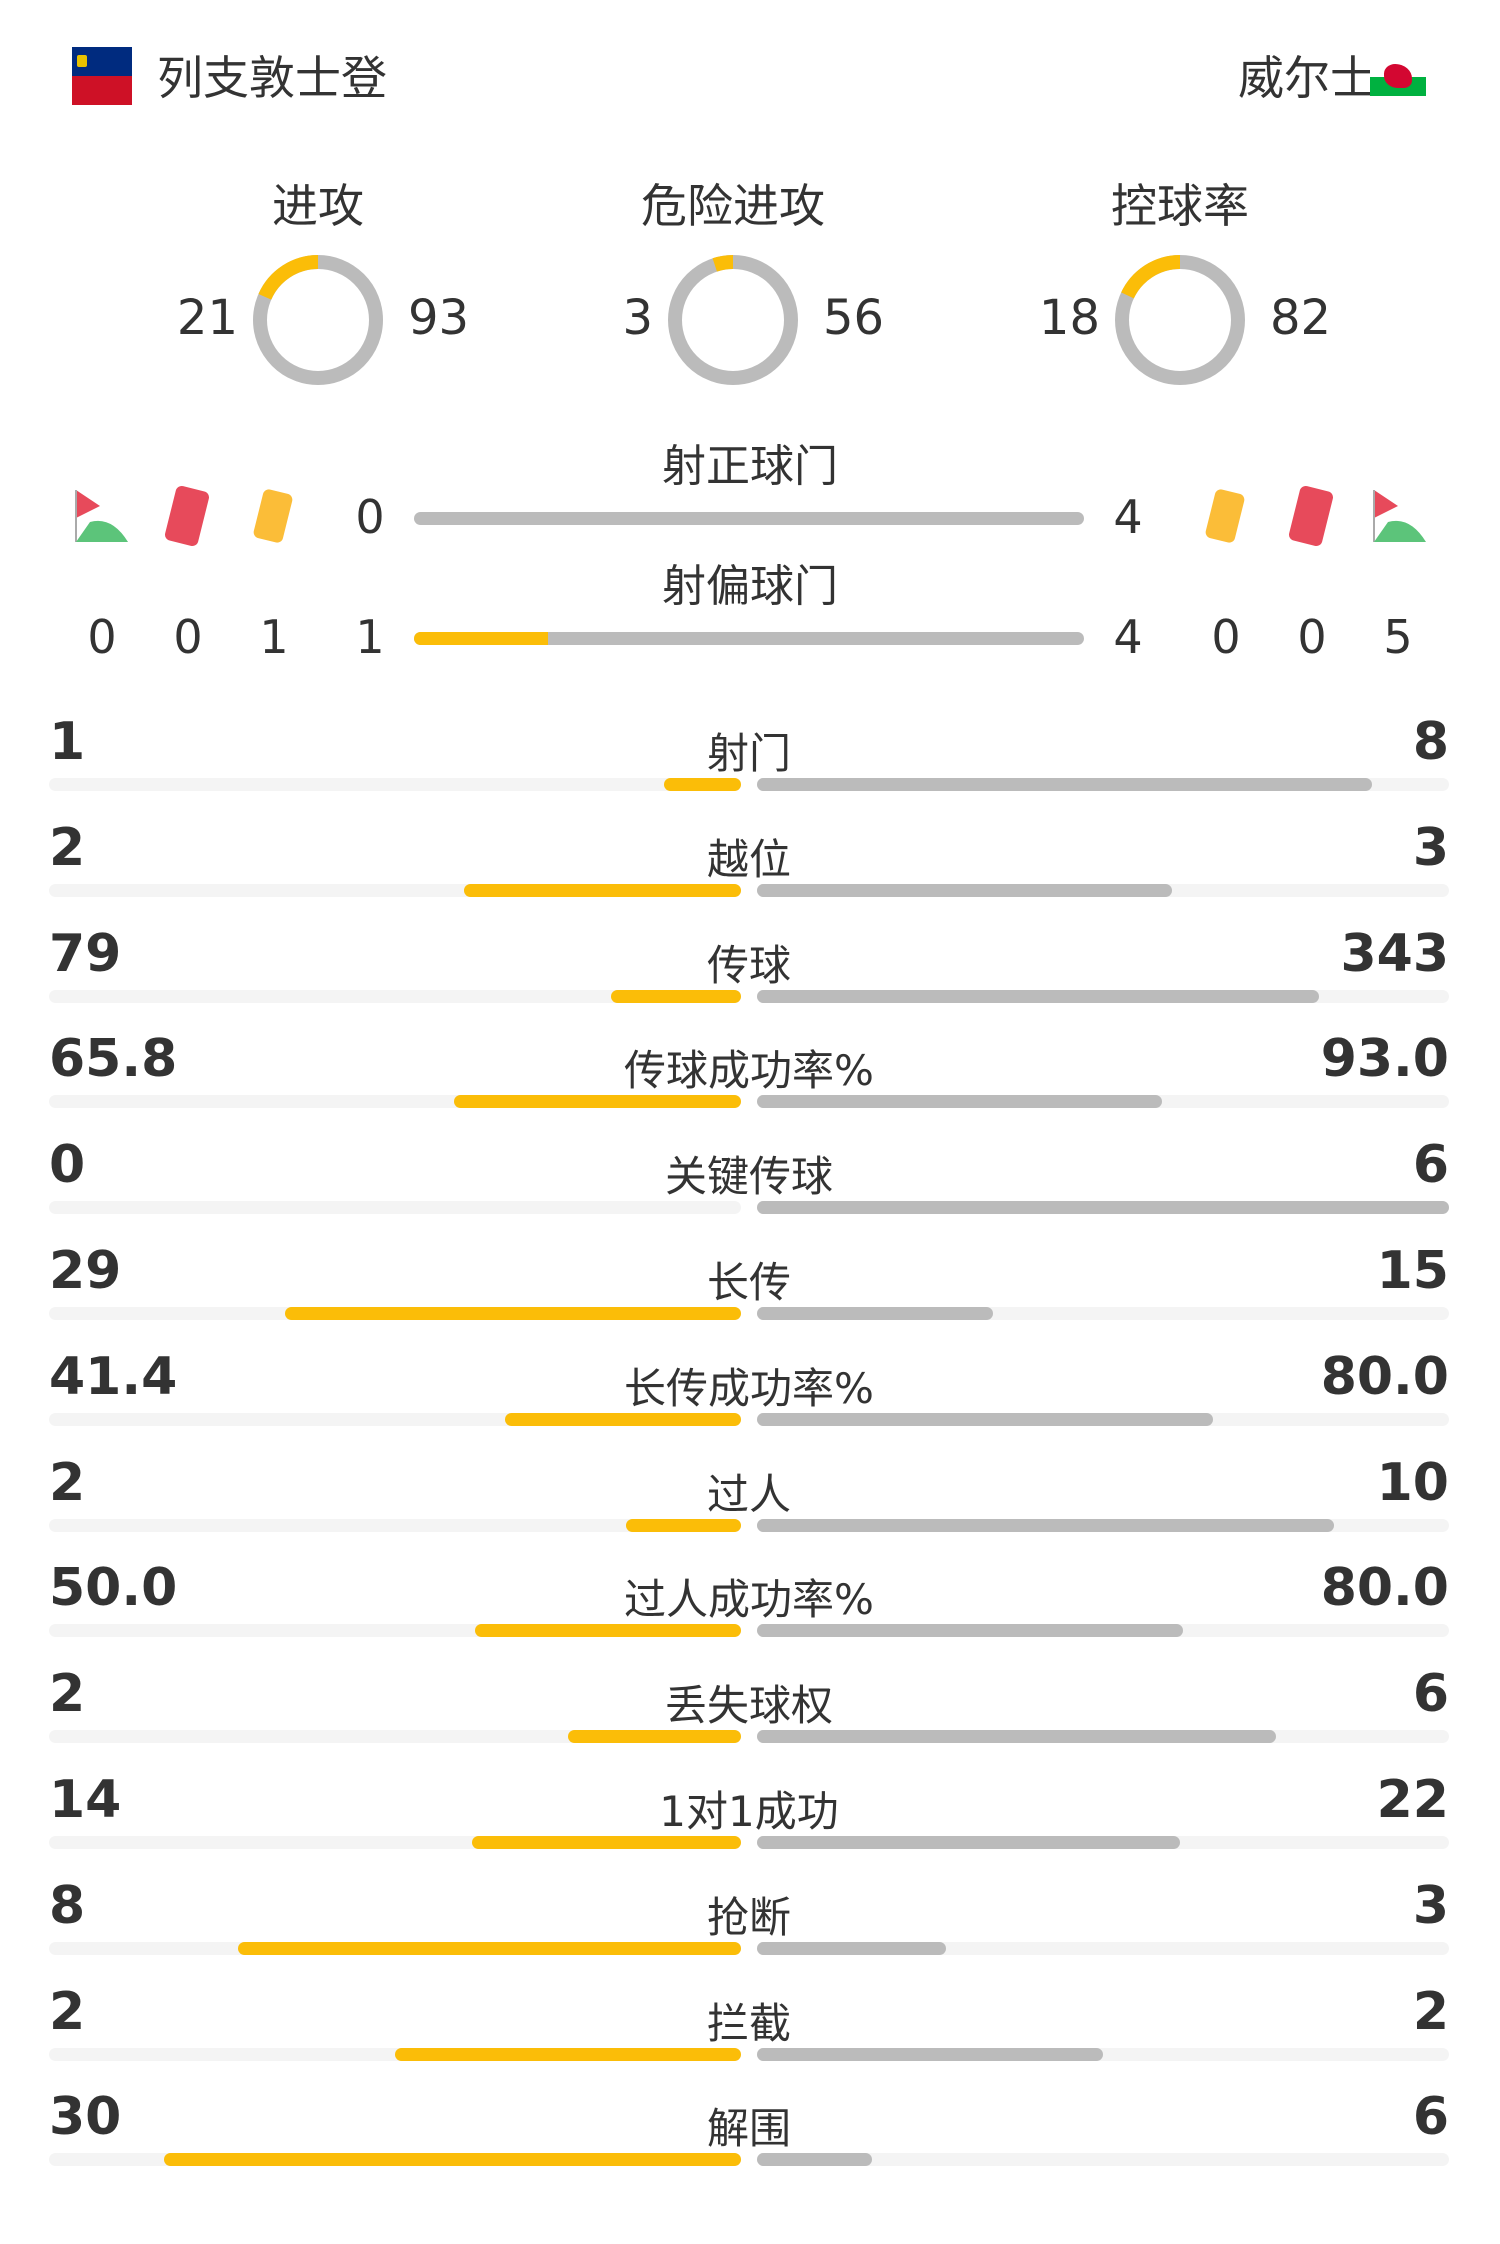 This screenshot has height=2244, width=1500. What do you see at coordinates (102, 76) in the screenshot?
I see `home-flag-icon` at bounding box center [102, 76].